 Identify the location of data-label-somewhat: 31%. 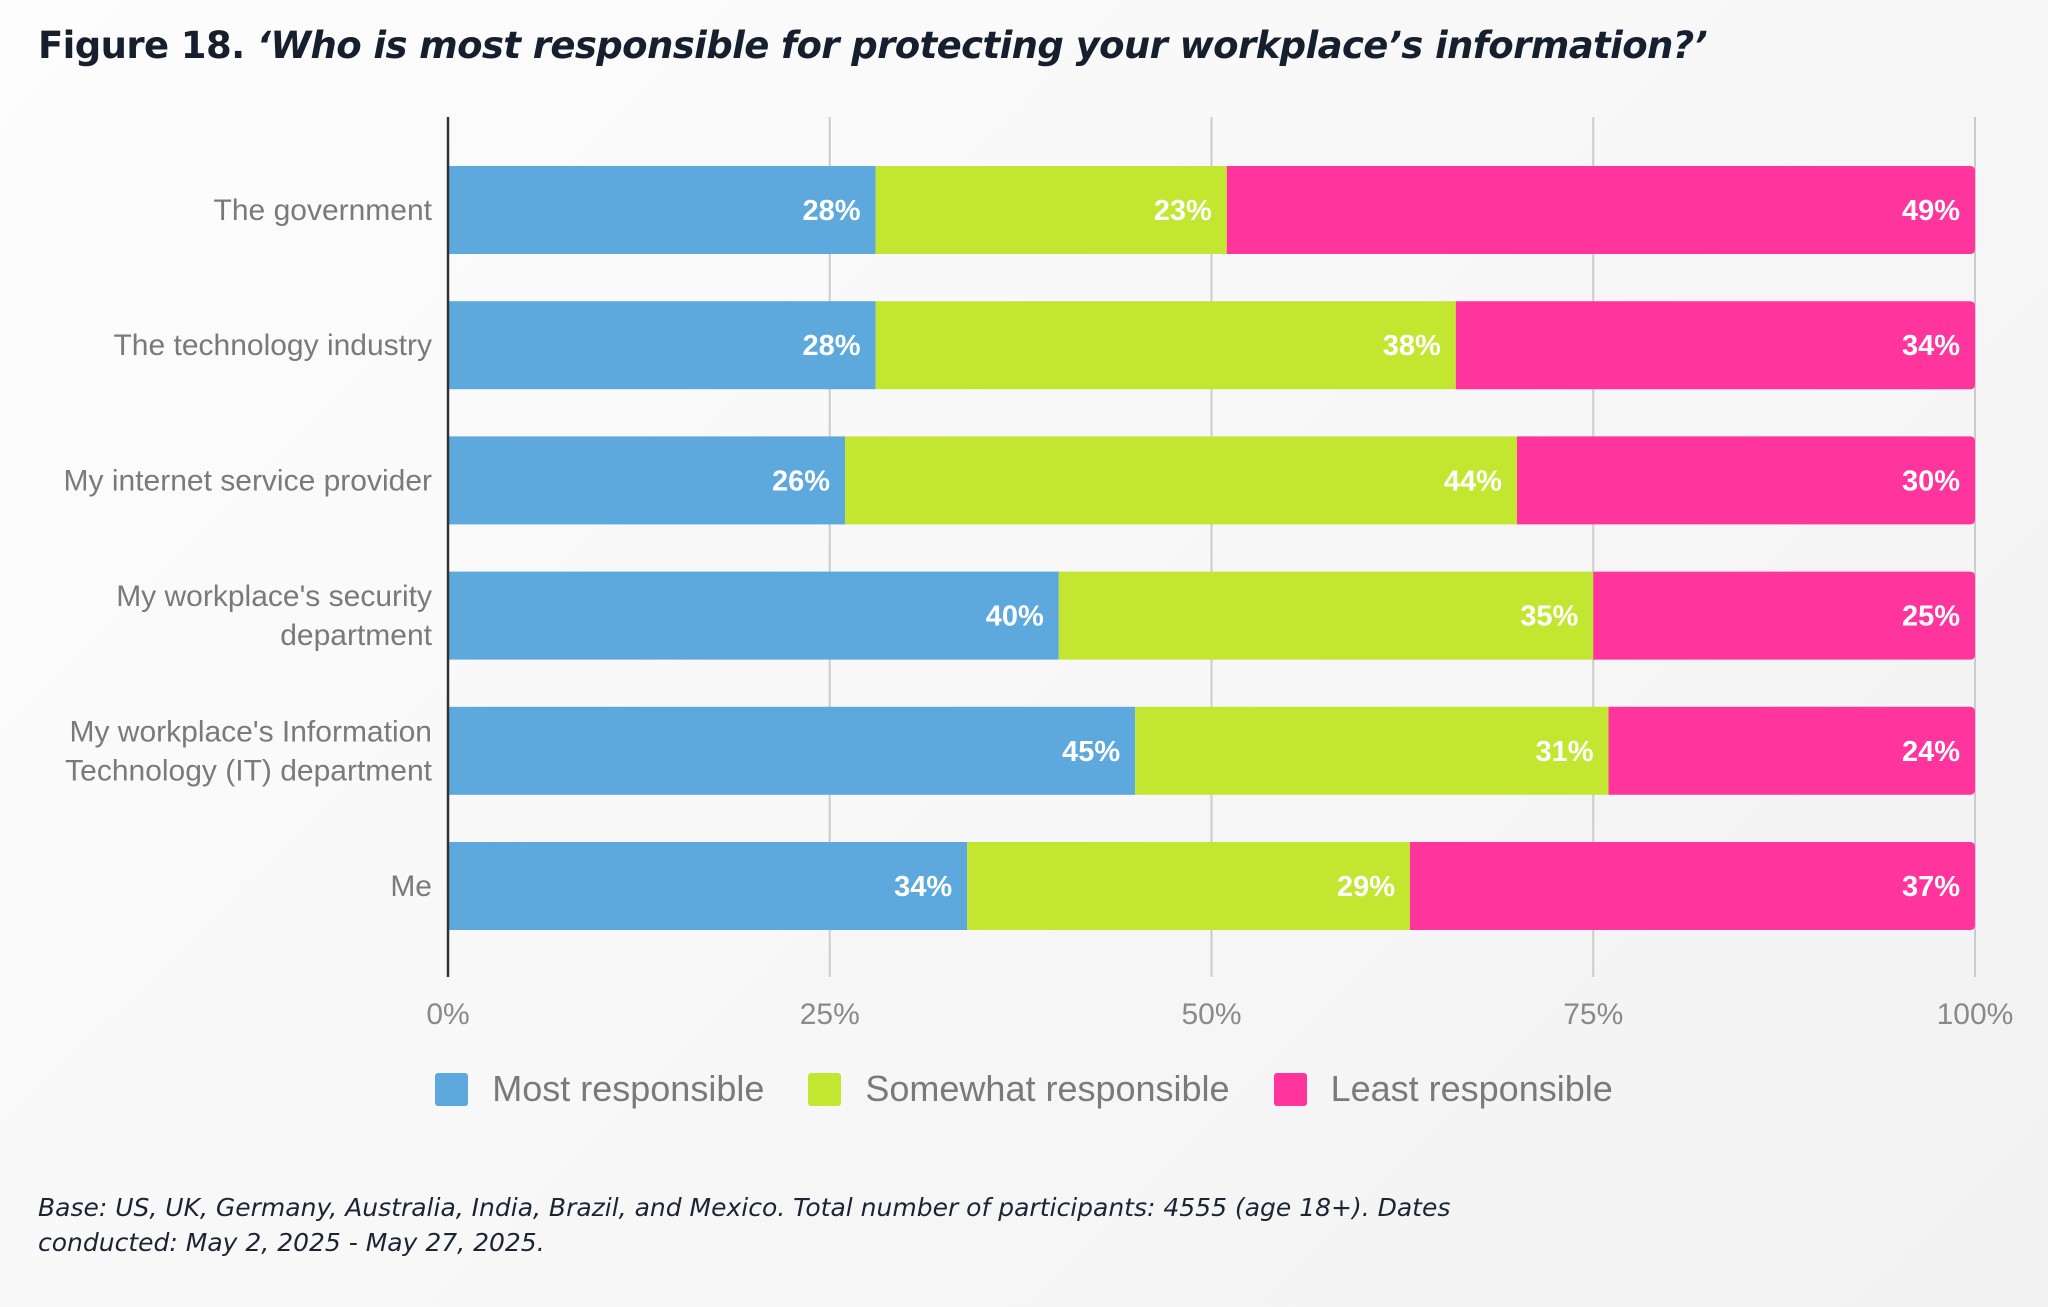
(1564, 752).